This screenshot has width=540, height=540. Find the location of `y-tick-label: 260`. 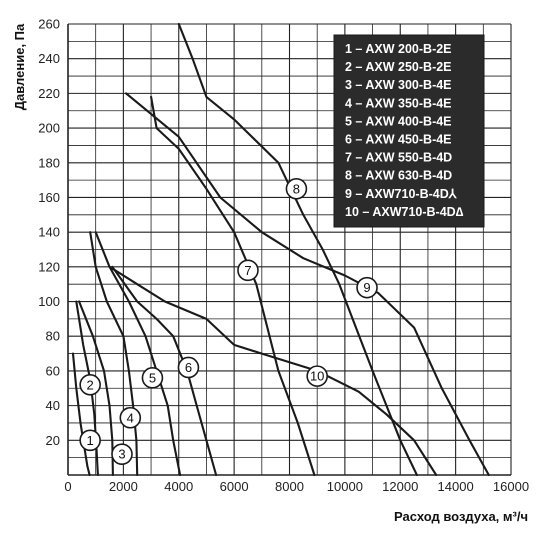

y-tick-label: 260 is located at coordinates (49, 24).